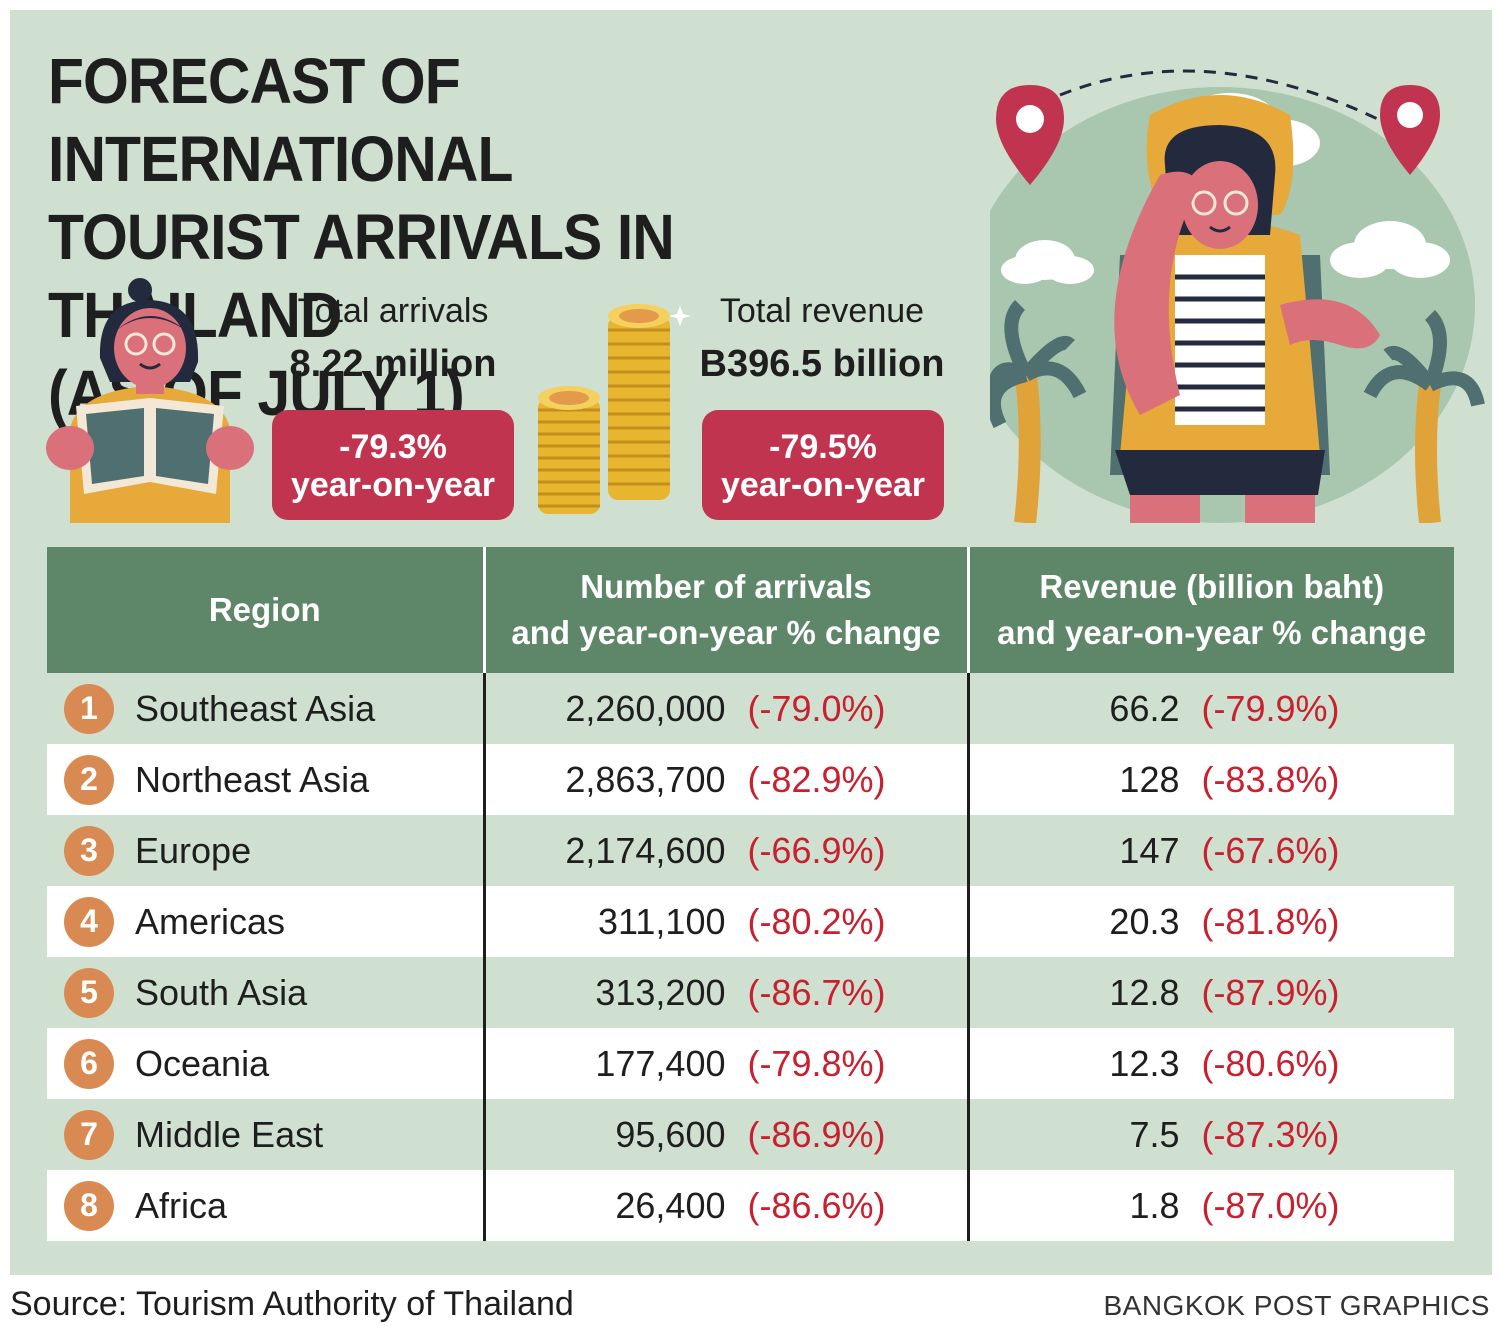  I want to click on rank-badge: 3, so click(89, 850).